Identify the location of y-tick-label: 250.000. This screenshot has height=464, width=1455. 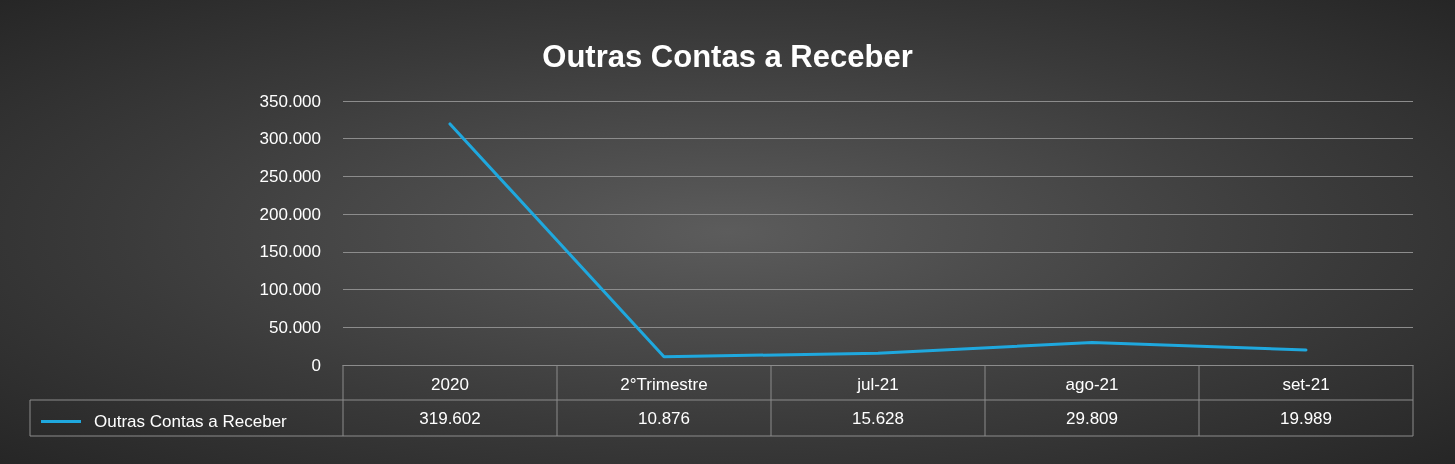
(290, 176).